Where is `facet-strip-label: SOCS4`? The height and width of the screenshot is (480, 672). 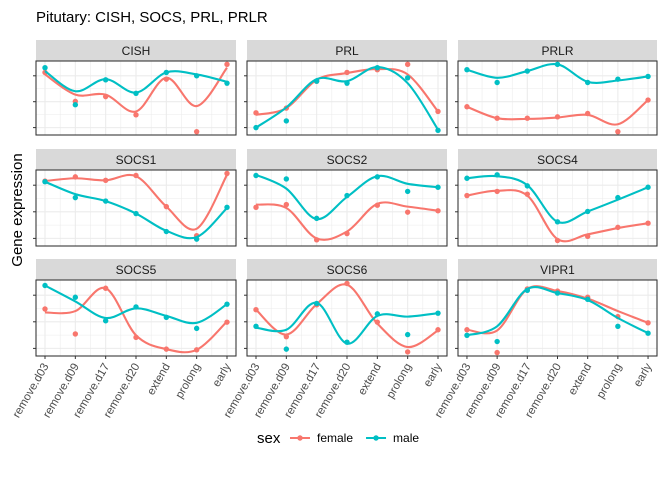 facet-strip-label: SOCS4 is located at coordinates (557, 160).